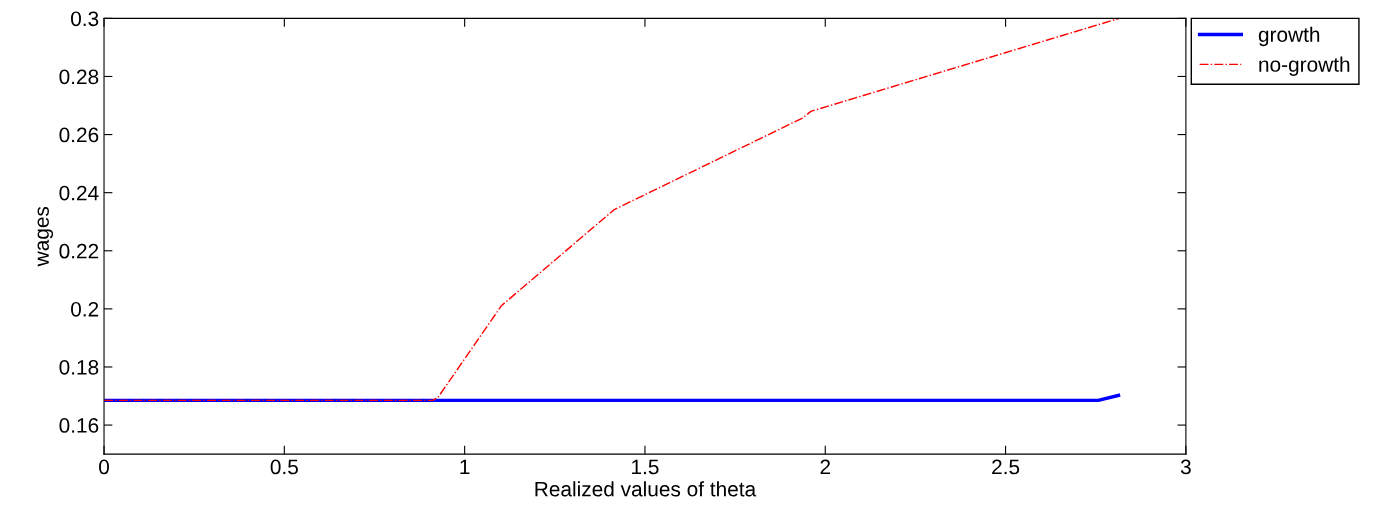  I want to click on y-tick-label: 0.26, so click(79, 135).